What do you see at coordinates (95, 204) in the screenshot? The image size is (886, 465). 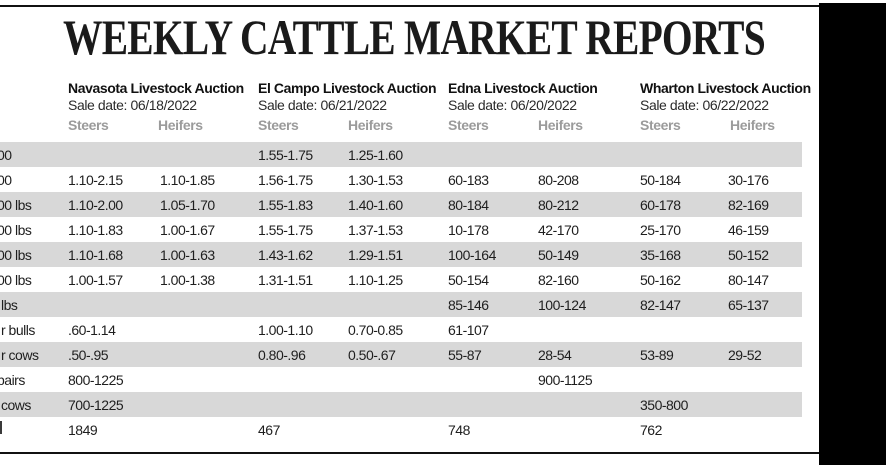 I see `cell-value: 1.10-2.00` at bounding box center [95, 204].